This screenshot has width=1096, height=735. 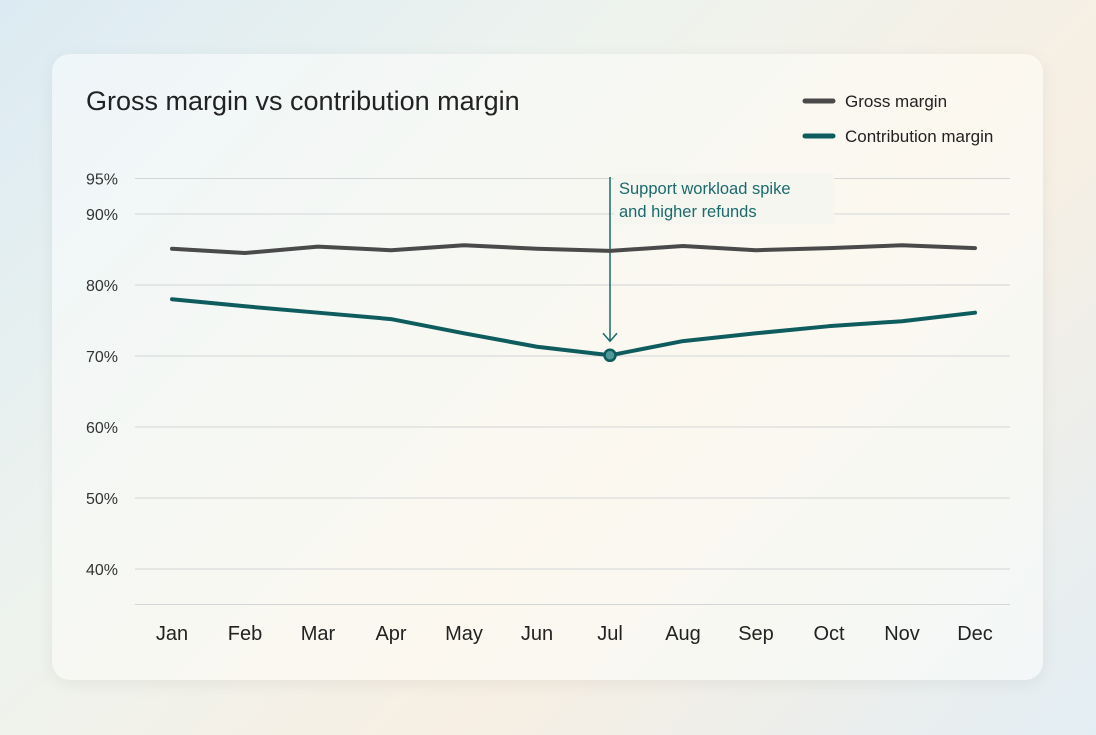 What do you see at coordinates (610, 337) in the screenshot?
I see `annotation-arrowhead-icon` at bounding box center [610, 337].